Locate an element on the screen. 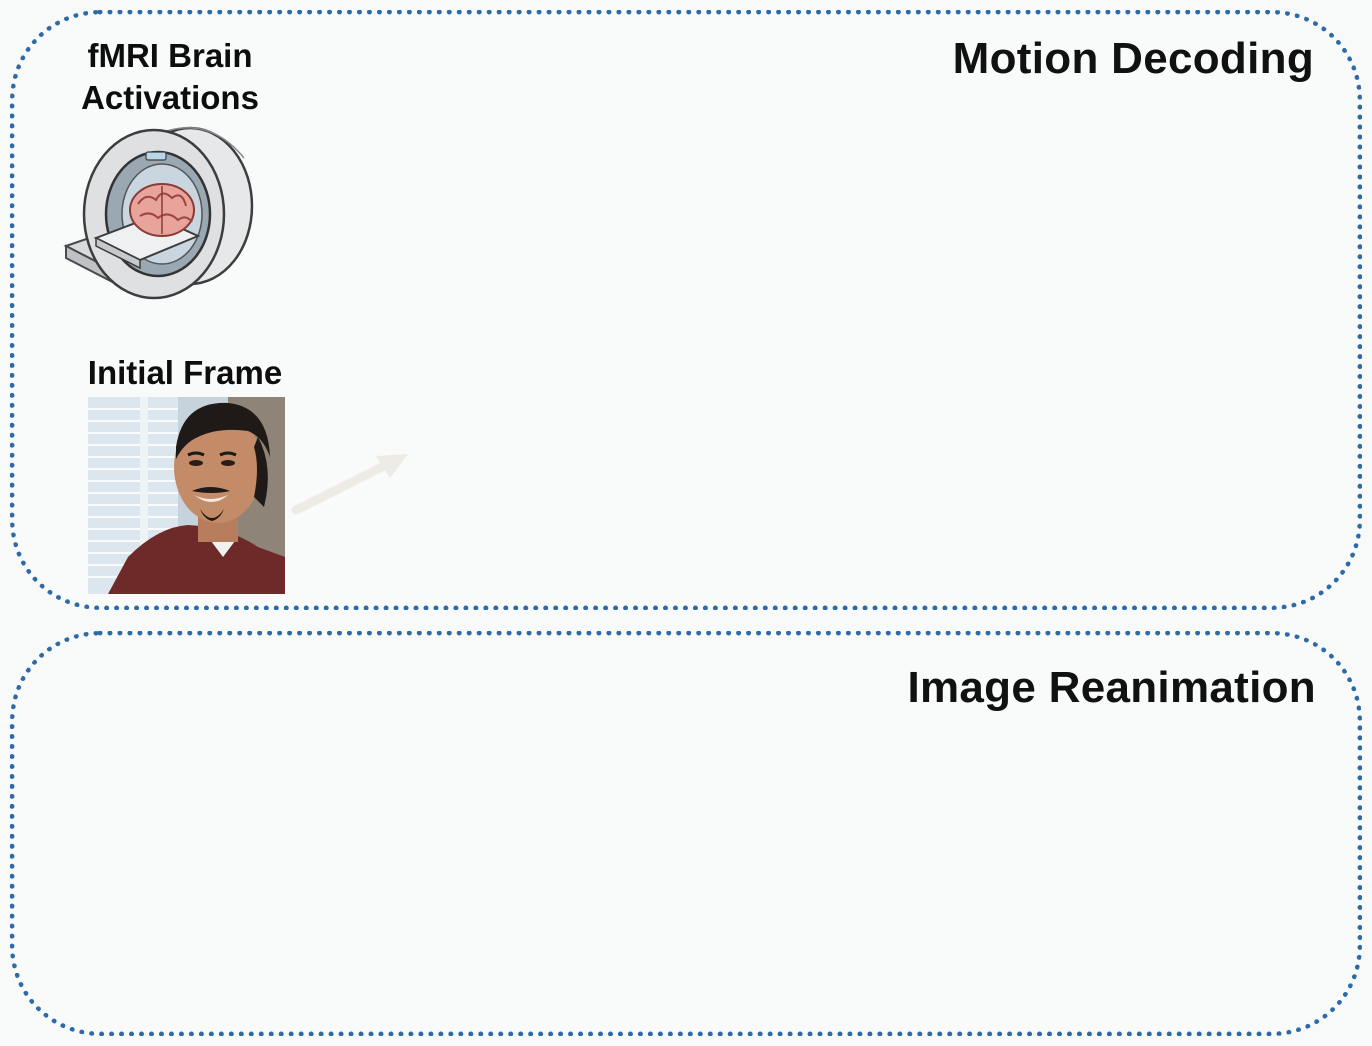 The height and width of the screenshot is (1046, 1372). arrow-icon is located at coordinates (349, 484).